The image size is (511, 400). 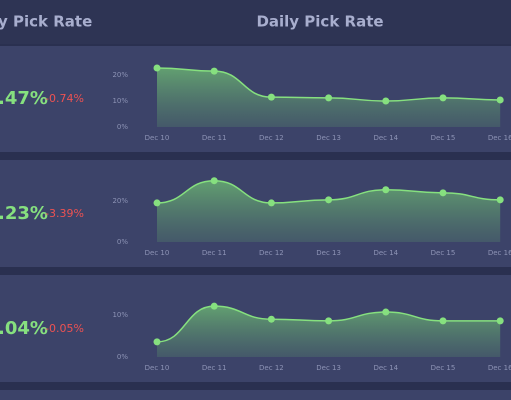 I want to click on row-panel, so click(x=255, y=395).